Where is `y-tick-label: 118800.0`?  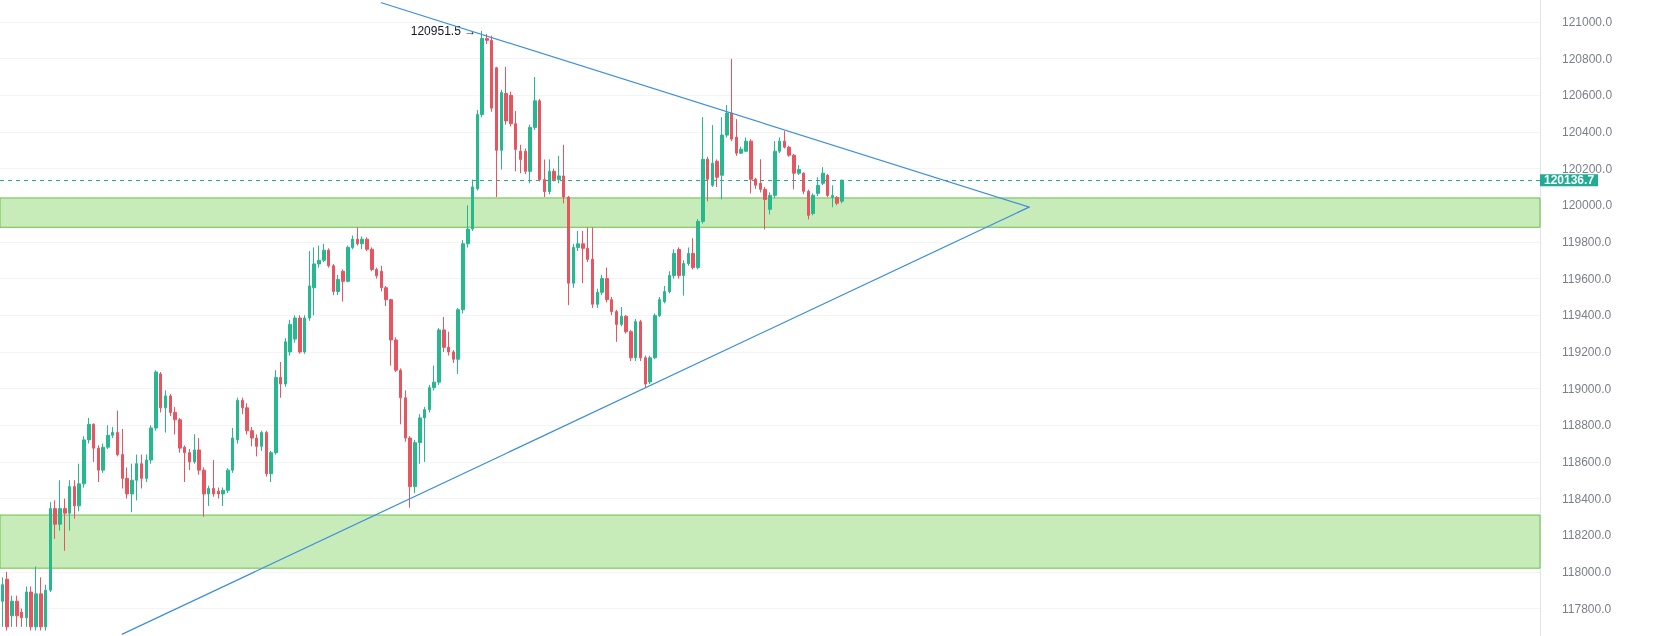
y-tick-label: 118800.0 is located at coordinates (1587, 425).